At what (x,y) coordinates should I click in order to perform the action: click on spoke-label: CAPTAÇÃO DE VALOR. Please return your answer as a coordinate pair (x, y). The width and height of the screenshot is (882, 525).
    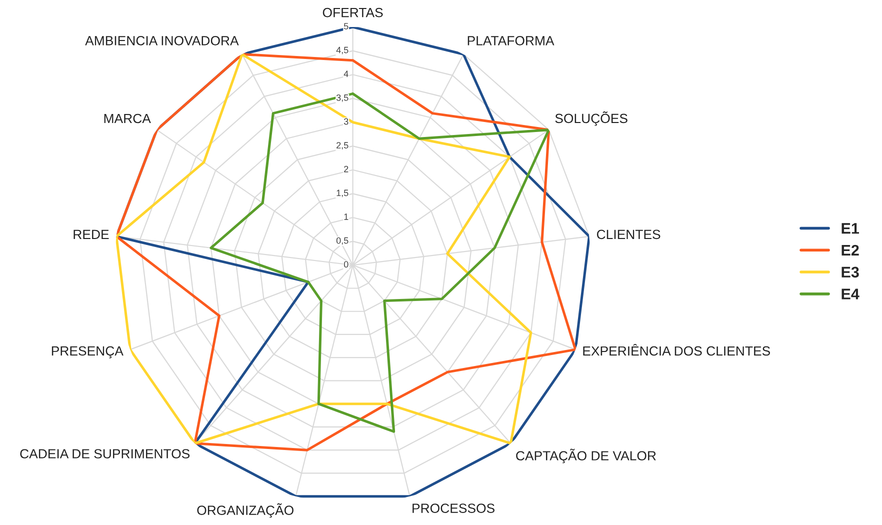
    Looking at the image, I should click on (586, 456).